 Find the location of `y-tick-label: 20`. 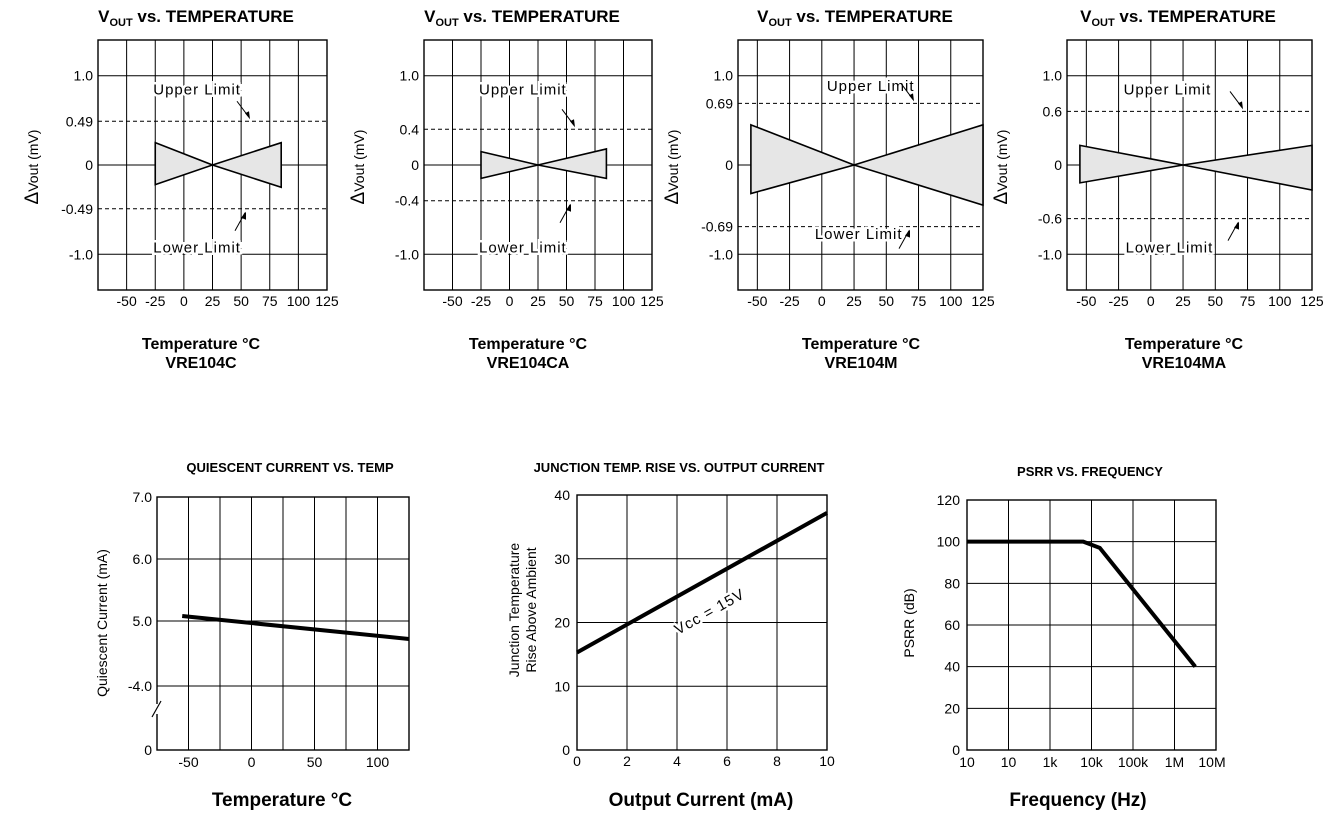

y-tick-label: 20 is located at coordinates (562, 623).